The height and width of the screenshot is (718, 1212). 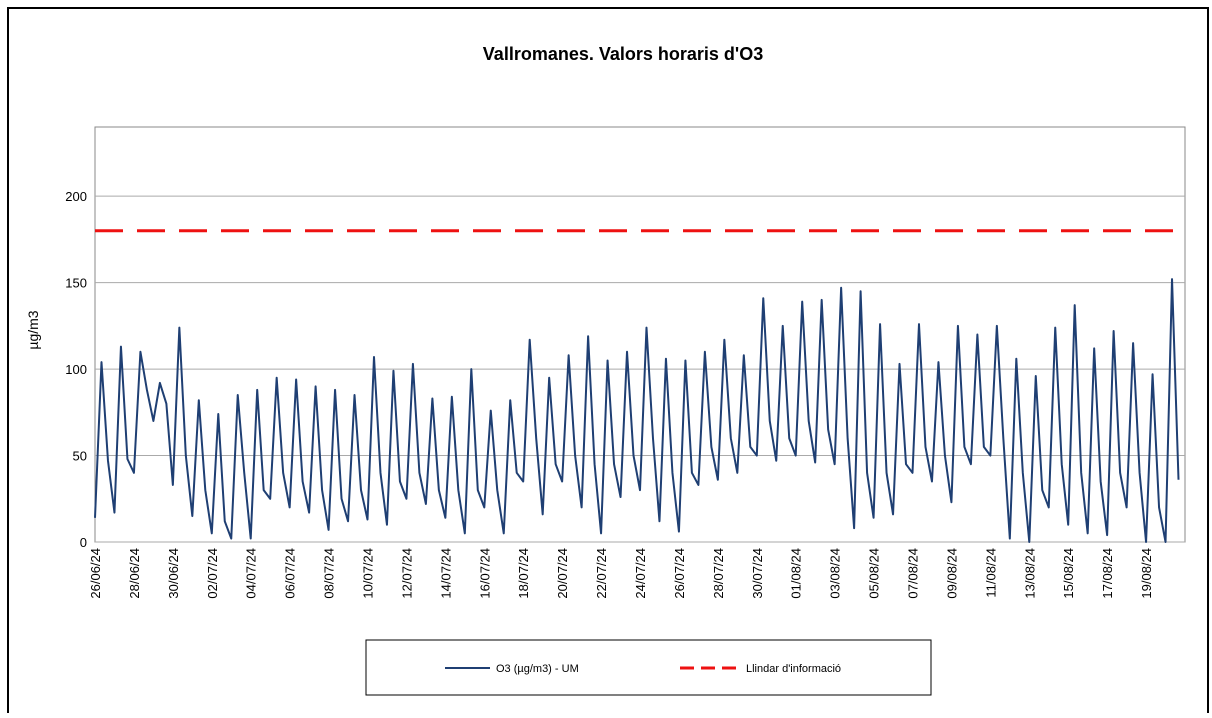 What do you see at coordinates (76, 196) in the screenshot?
I see `y-tick-label: 200` at bounding box center [76, 196].